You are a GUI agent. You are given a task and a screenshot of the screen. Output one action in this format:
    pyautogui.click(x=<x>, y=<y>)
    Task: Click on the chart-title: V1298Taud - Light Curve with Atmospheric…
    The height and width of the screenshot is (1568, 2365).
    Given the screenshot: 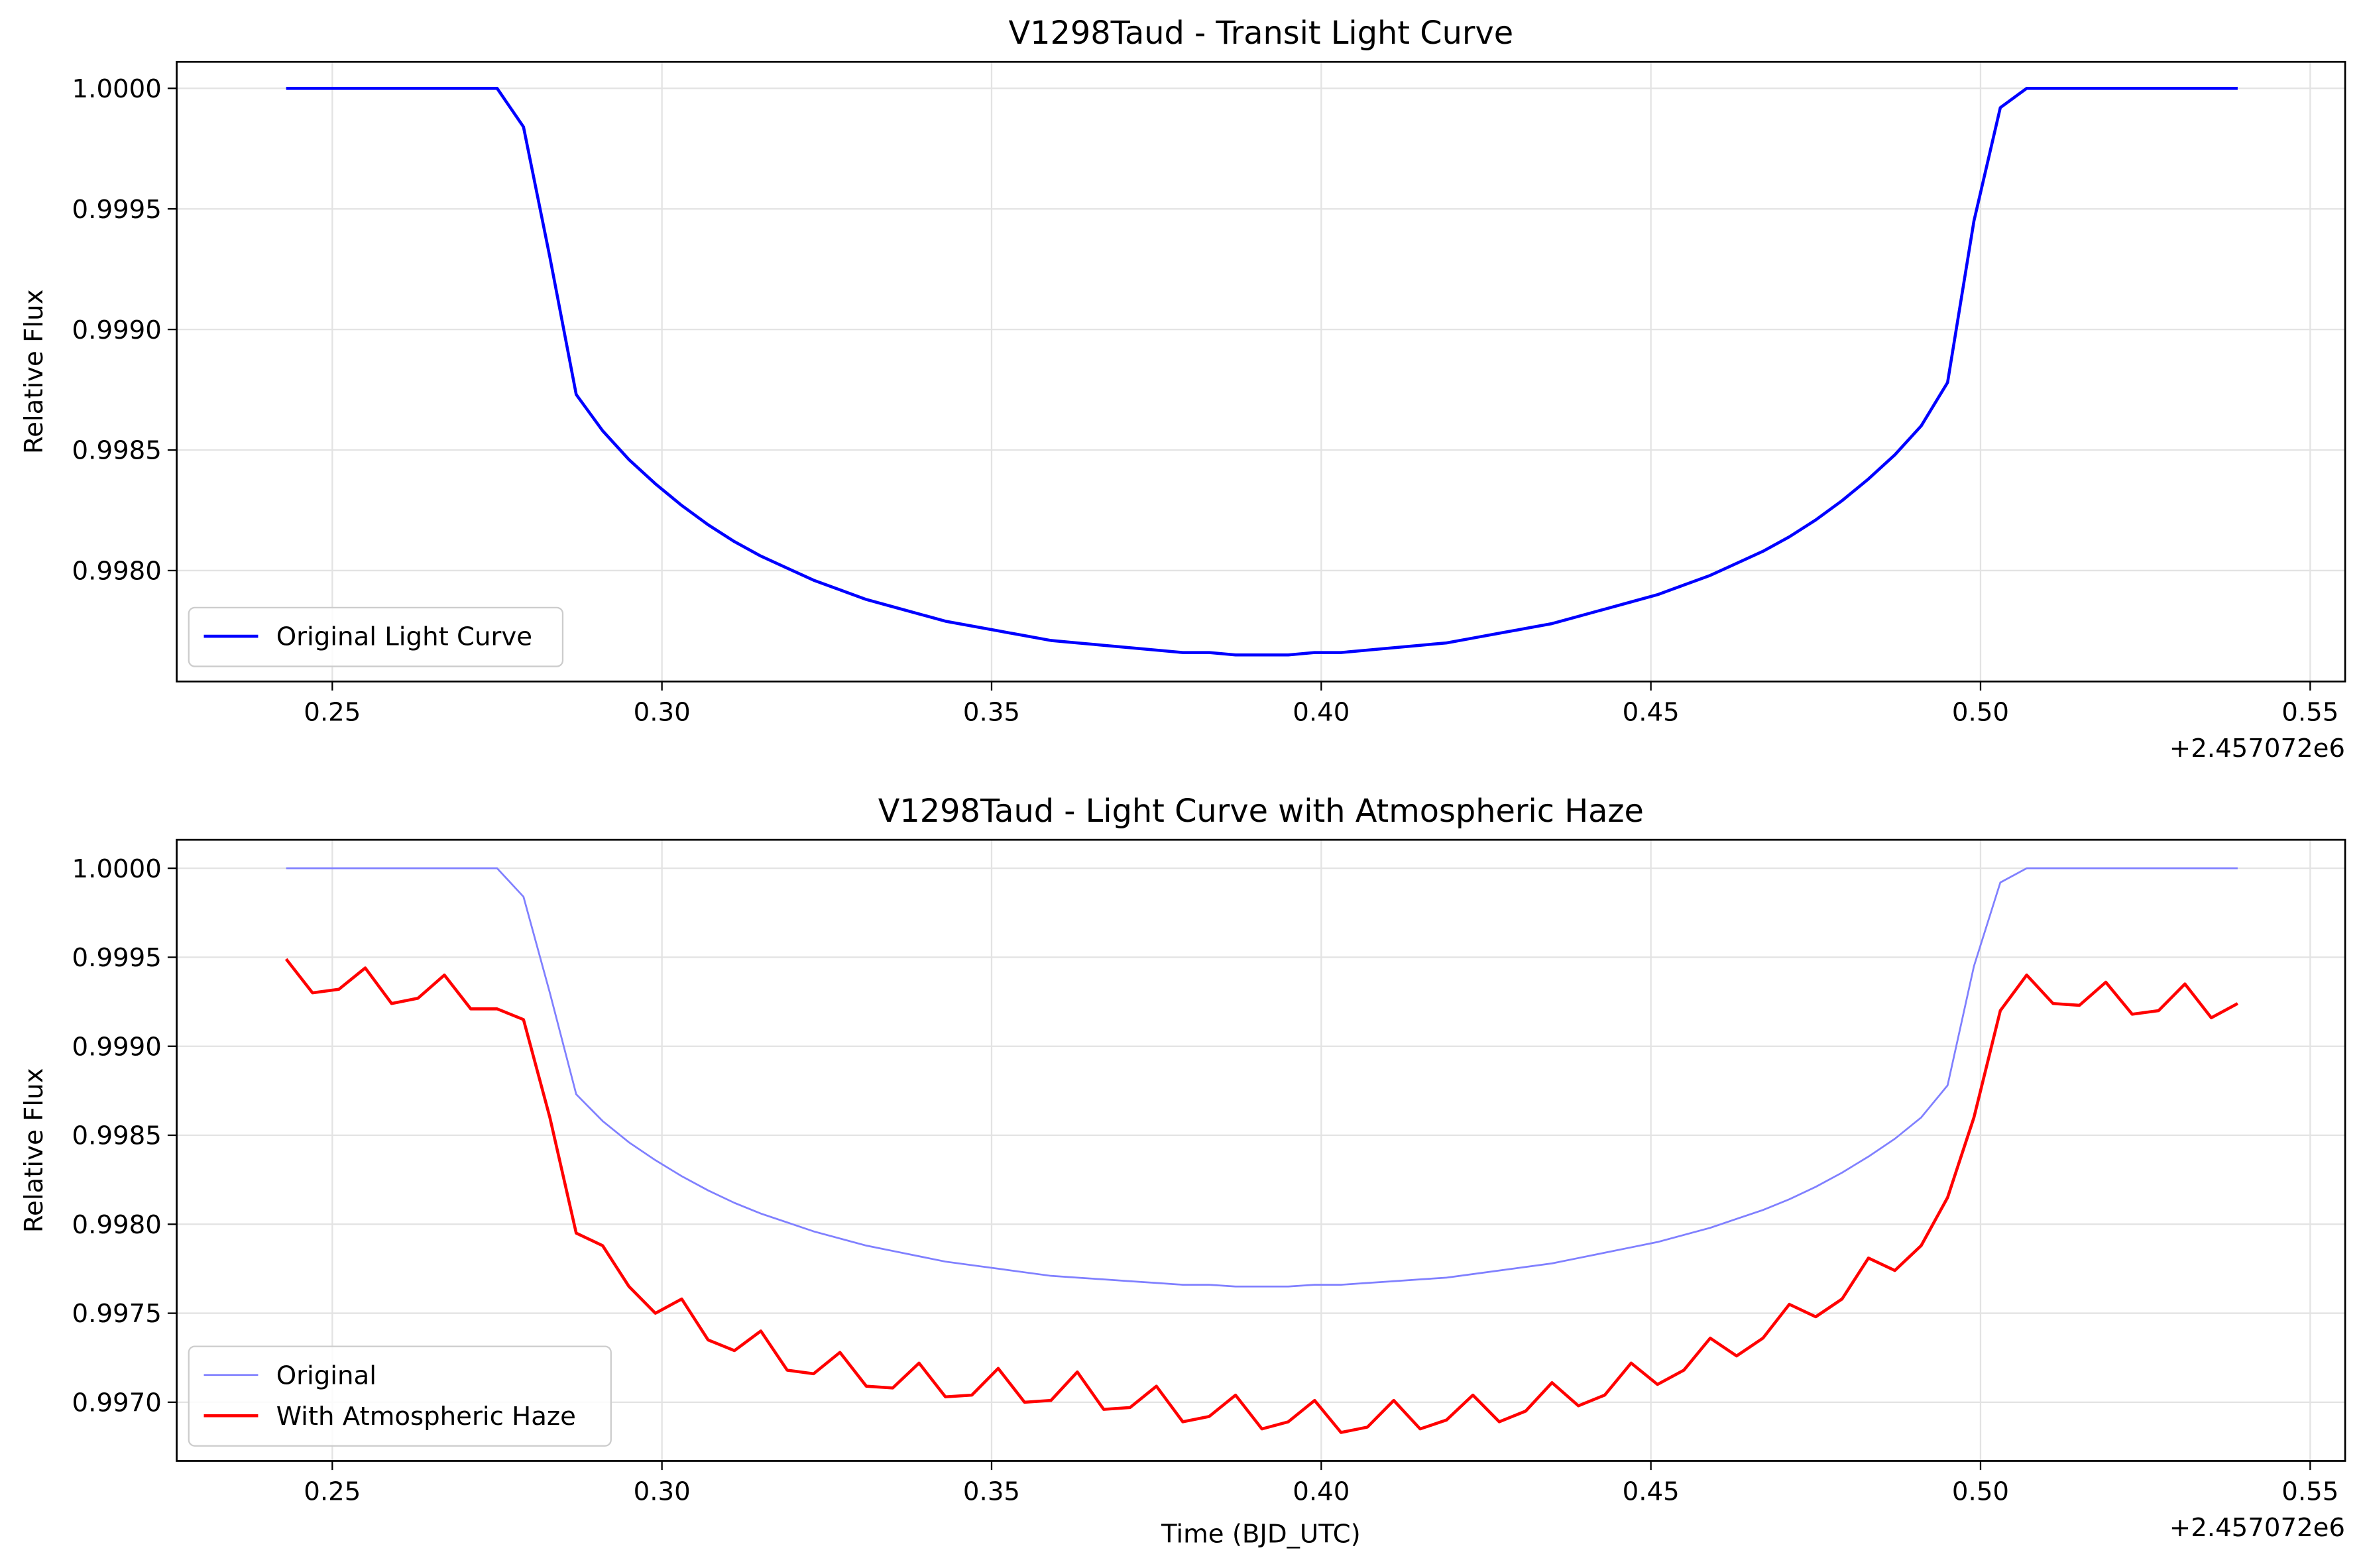 What is the action you would take?
    pyautogui.click(x=1261, y=812)
    